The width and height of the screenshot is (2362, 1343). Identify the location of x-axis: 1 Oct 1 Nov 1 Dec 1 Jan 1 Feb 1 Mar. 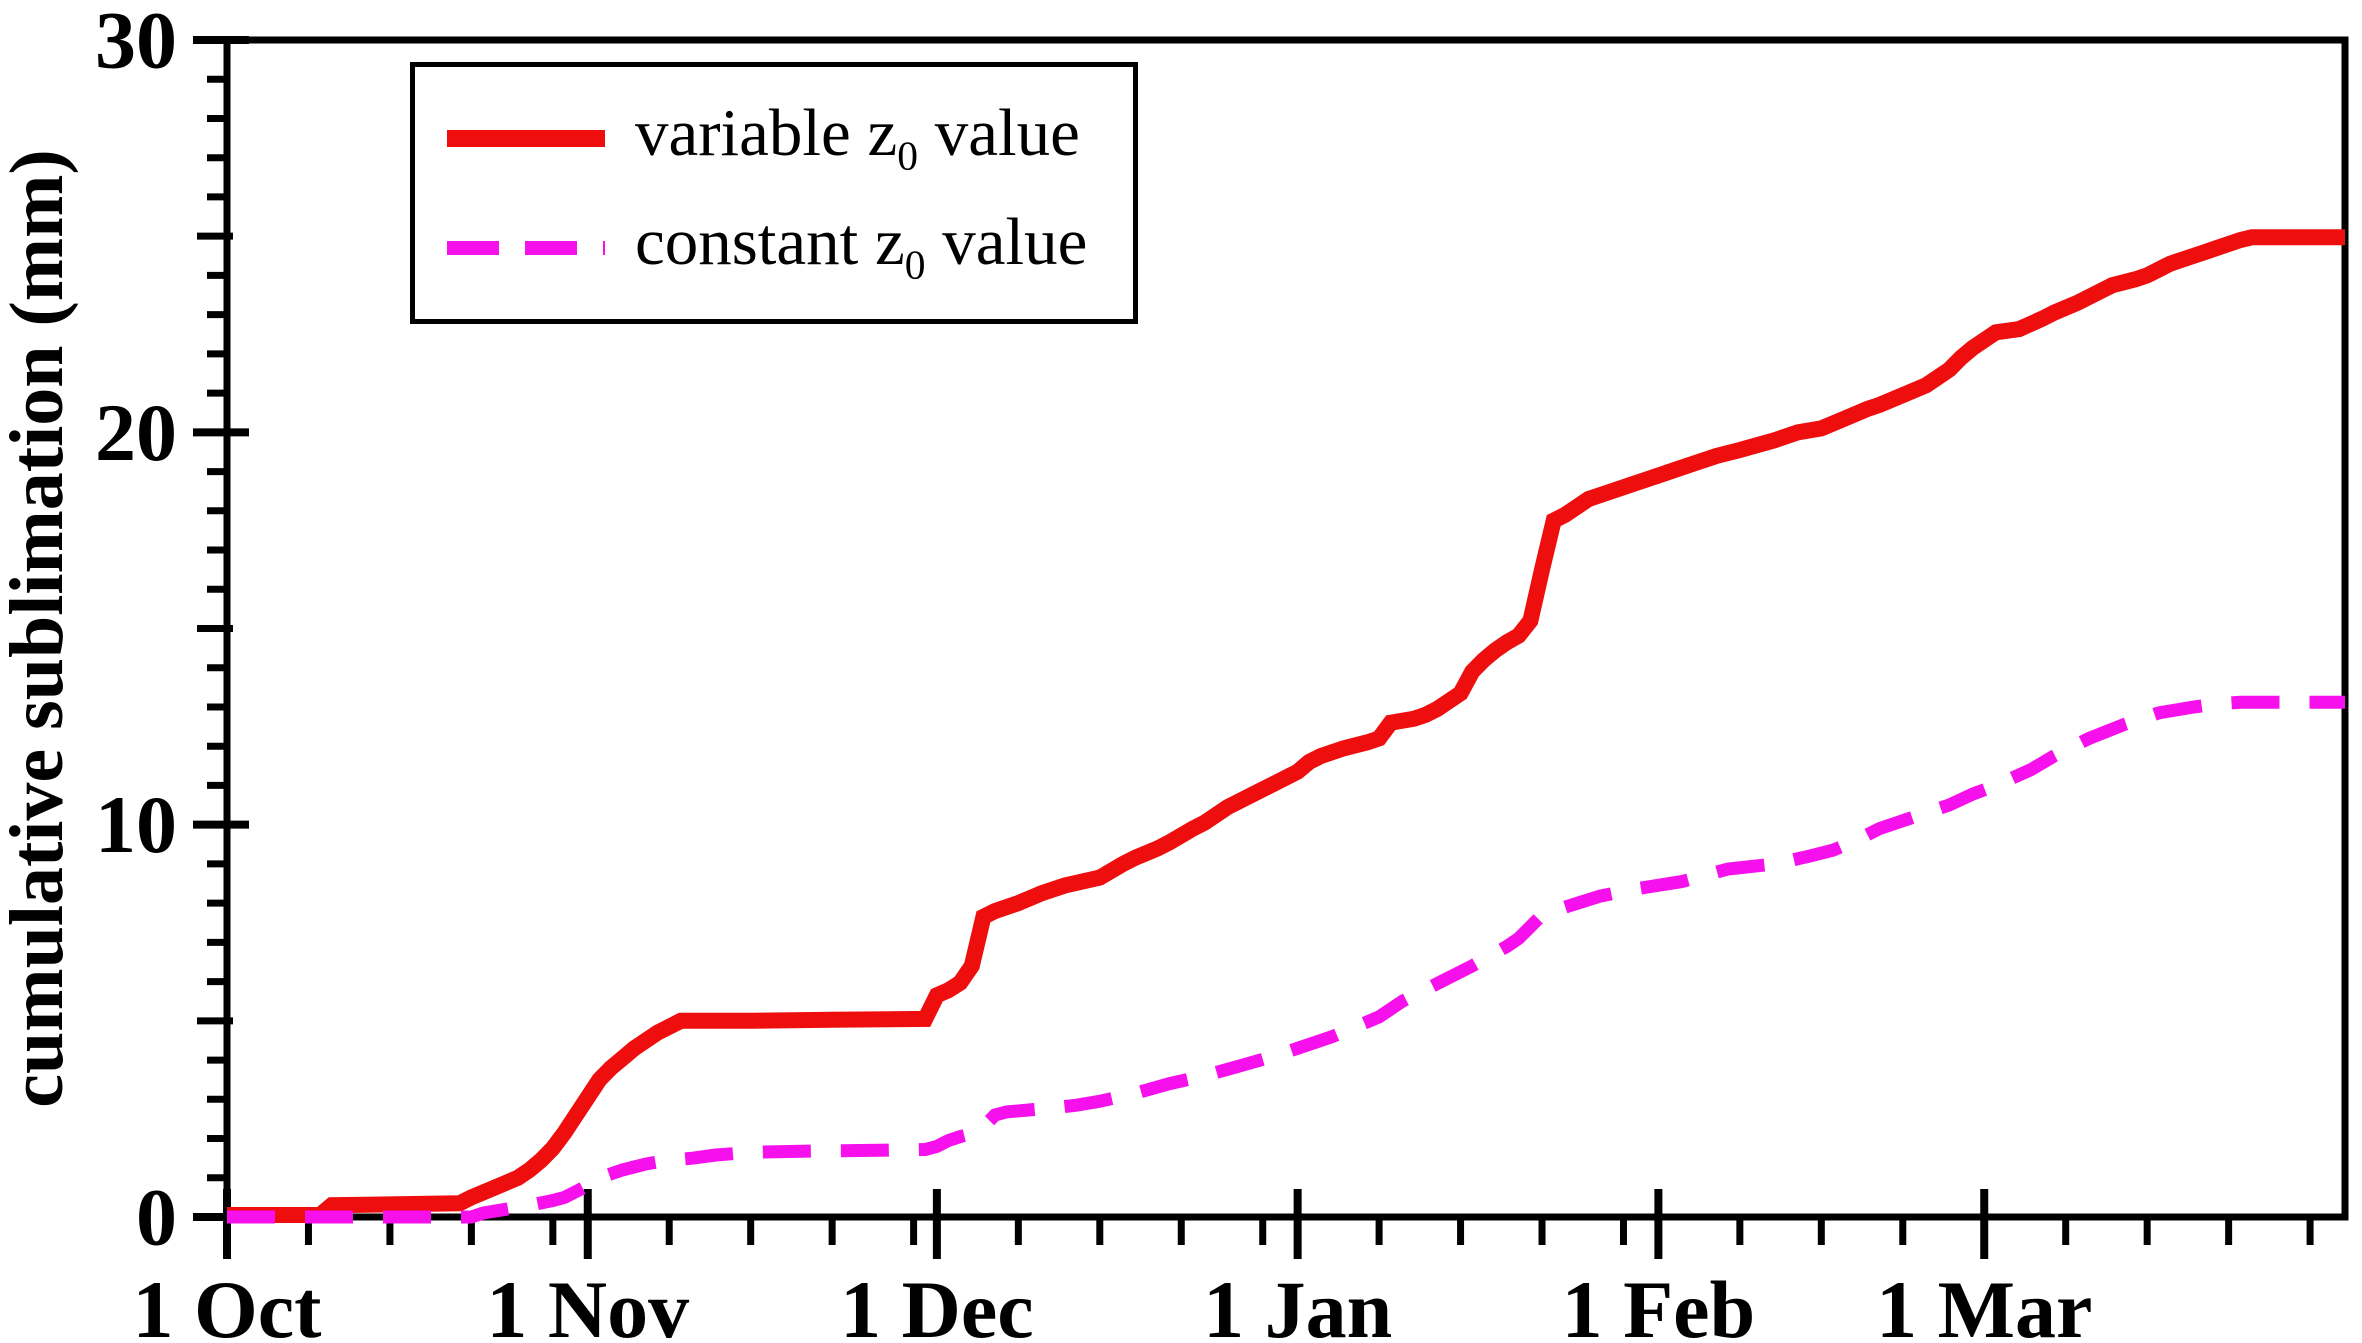
(1223, 1266).